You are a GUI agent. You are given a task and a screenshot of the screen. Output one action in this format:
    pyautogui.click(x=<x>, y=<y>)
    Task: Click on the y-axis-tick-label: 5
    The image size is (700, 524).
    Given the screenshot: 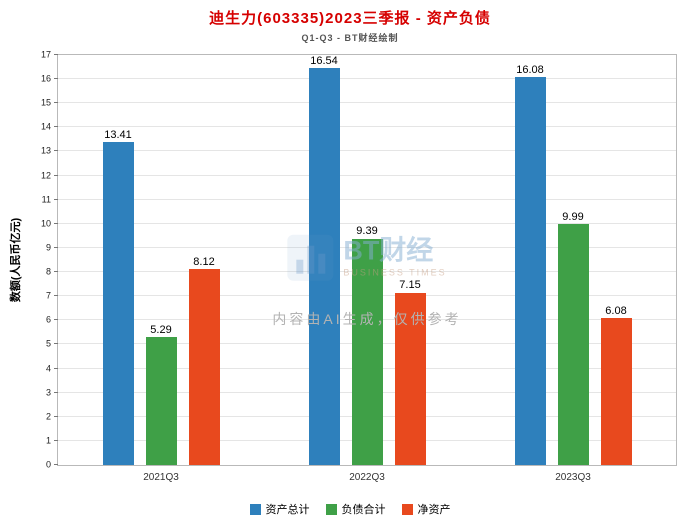 What is the action you would take?
    pyautogui.click(x=48, y=343)
    